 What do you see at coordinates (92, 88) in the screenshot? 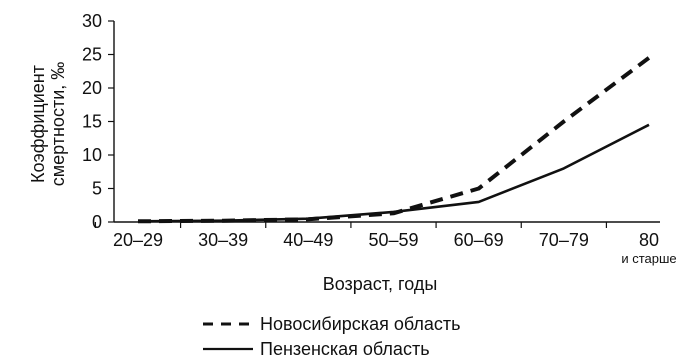
I see `y-tick-label: 20` at bounding box center [92, 88].